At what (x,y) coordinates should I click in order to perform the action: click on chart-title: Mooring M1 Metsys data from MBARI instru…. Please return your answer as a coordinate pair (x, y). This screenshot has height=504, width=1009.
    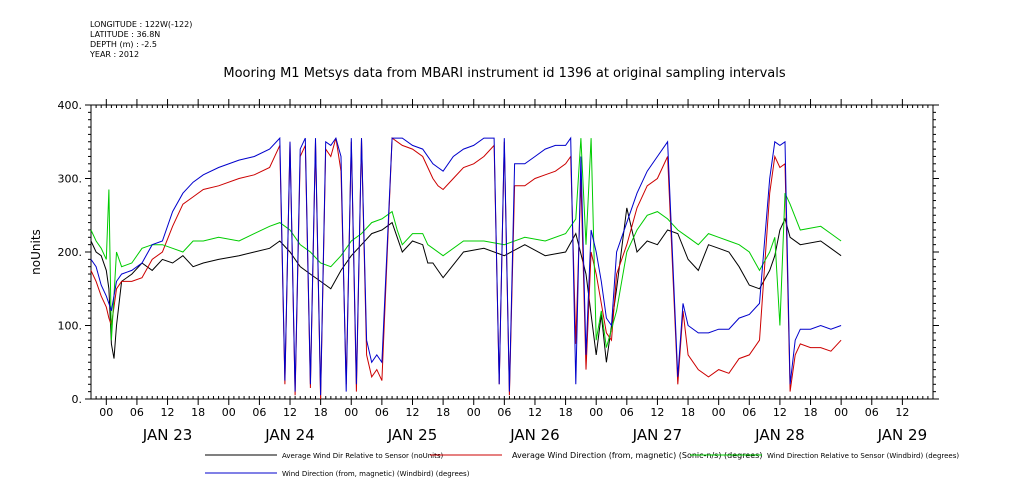
    Looking at the image, I should click on (504, 73).